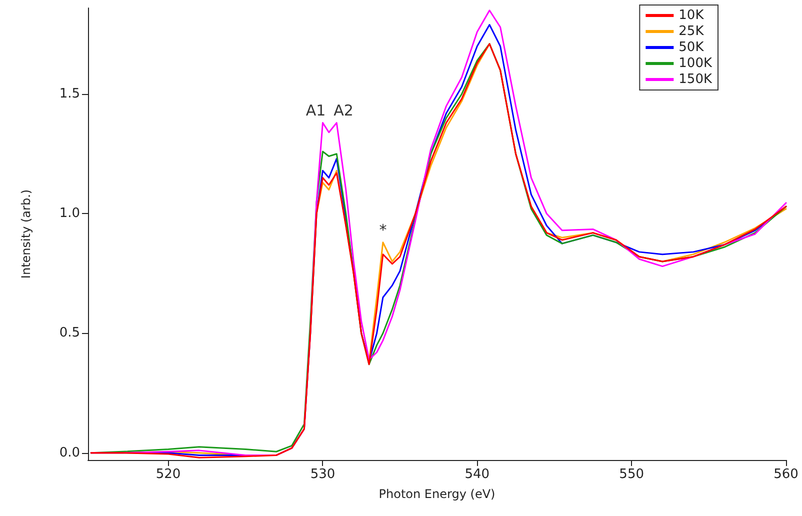 The height and width of the screenshot is (516, 802). Describe the element at coordinates (437, 494) in the screenshot. I see `x-axis-title: Photon Energy (eV)` at that location.